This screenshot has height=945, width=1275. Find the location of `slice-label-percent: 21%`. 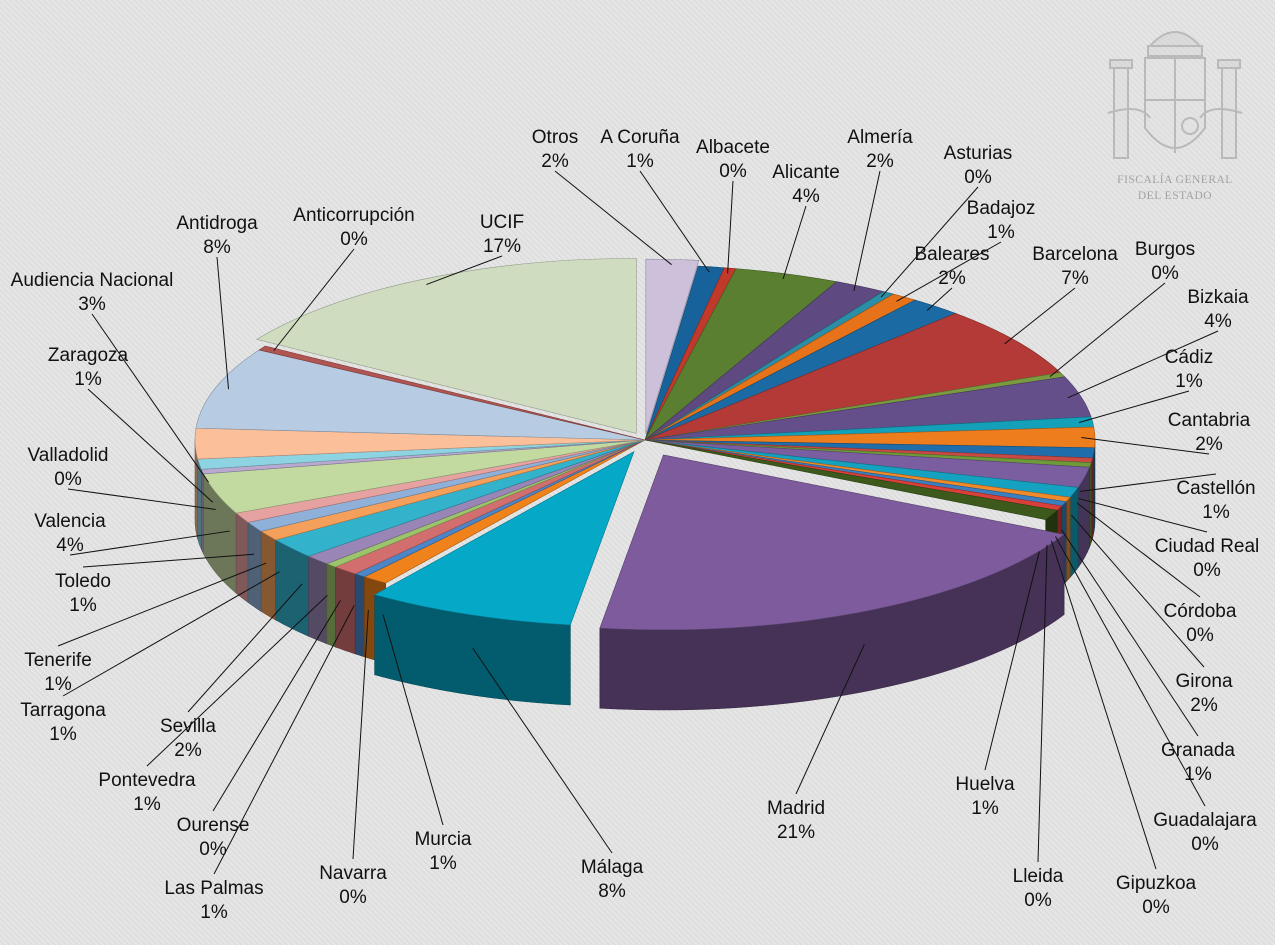

slice-label-percent: 21% is located at coordinates (796, 832).